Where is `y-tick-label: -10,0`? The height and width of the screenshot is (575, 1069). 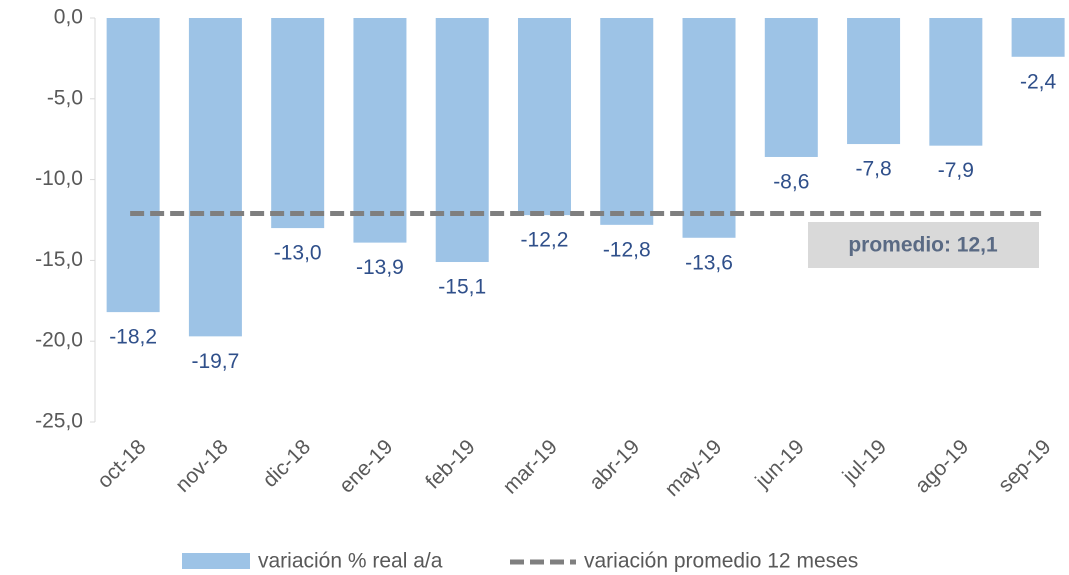
y-tick-label: -10,0 is located at coordinates (59, 178).